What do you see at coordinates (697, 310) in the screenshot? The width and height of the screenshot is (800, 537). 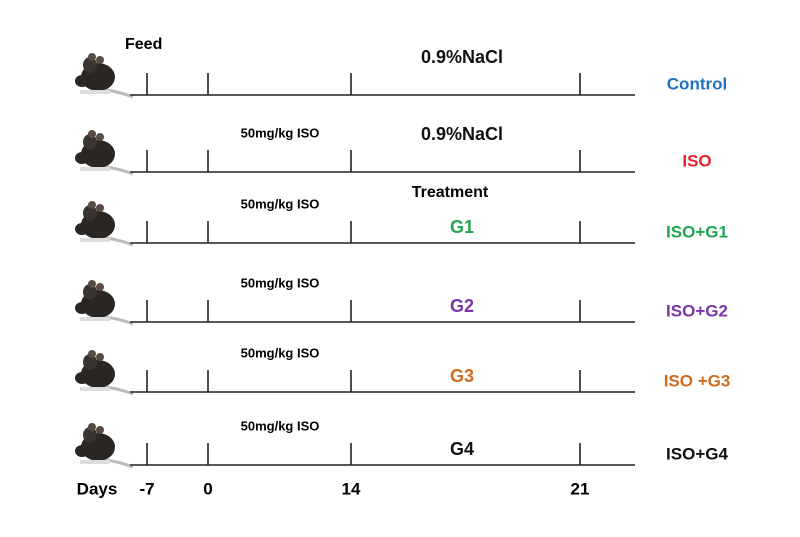 I see `group-label: ISO+G2` at bounding box center [697, 310].